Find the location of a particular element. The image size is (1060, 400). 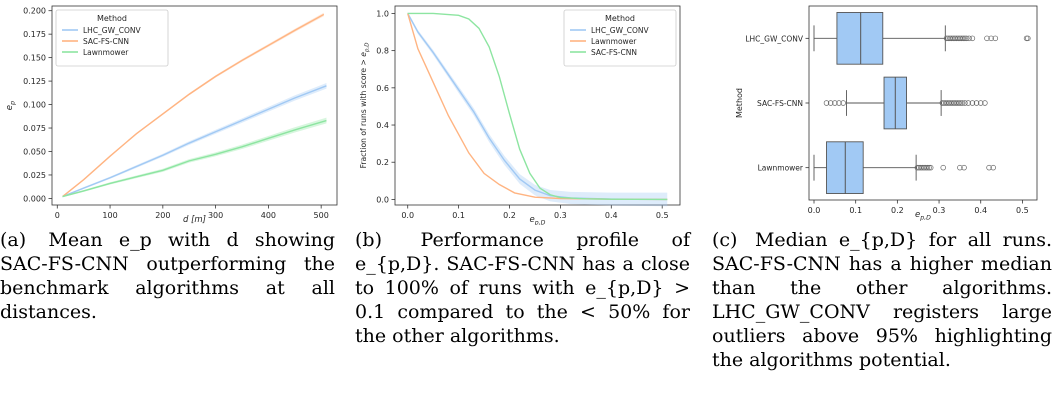

y-tick-label: 0.4 is located at coordinates (382, 125).